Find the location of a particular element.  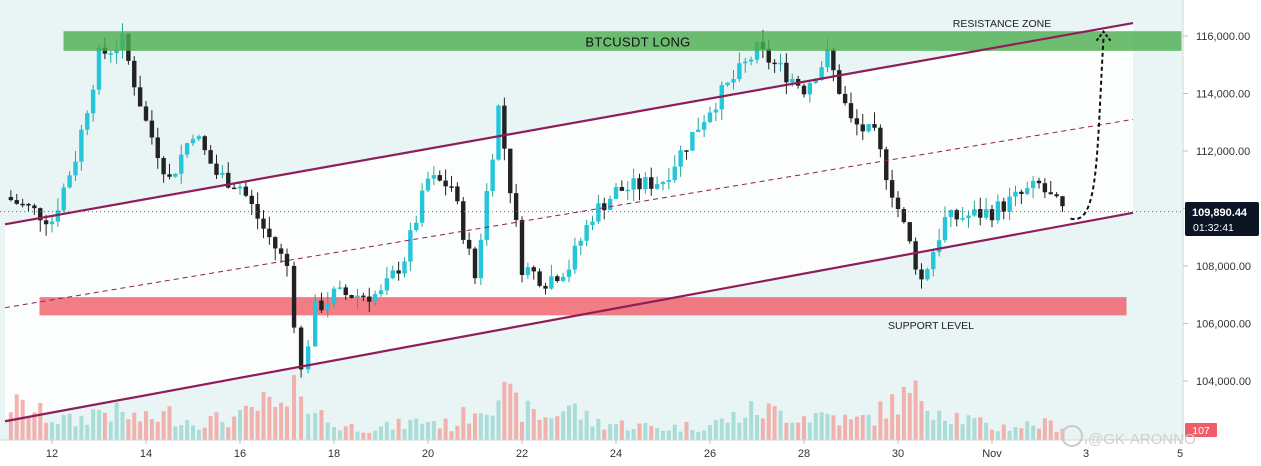

x-tick-label: 24 is located at coordinates (616, 454).